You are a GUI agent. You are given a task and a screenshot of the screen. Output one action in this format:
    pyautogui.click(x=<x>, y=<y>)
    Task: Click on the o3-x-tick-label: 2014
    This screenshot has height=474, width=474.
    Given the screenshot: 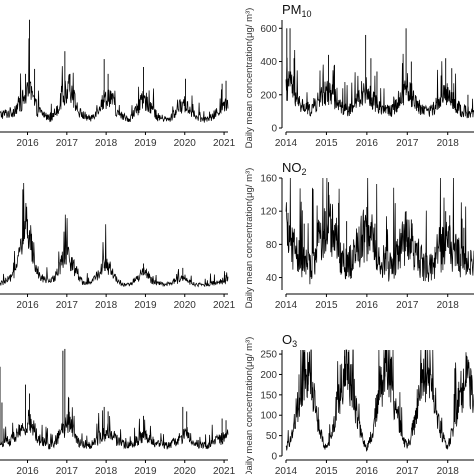 What is the action you would take?
    pyautogui.click(x=286, y=470)
    